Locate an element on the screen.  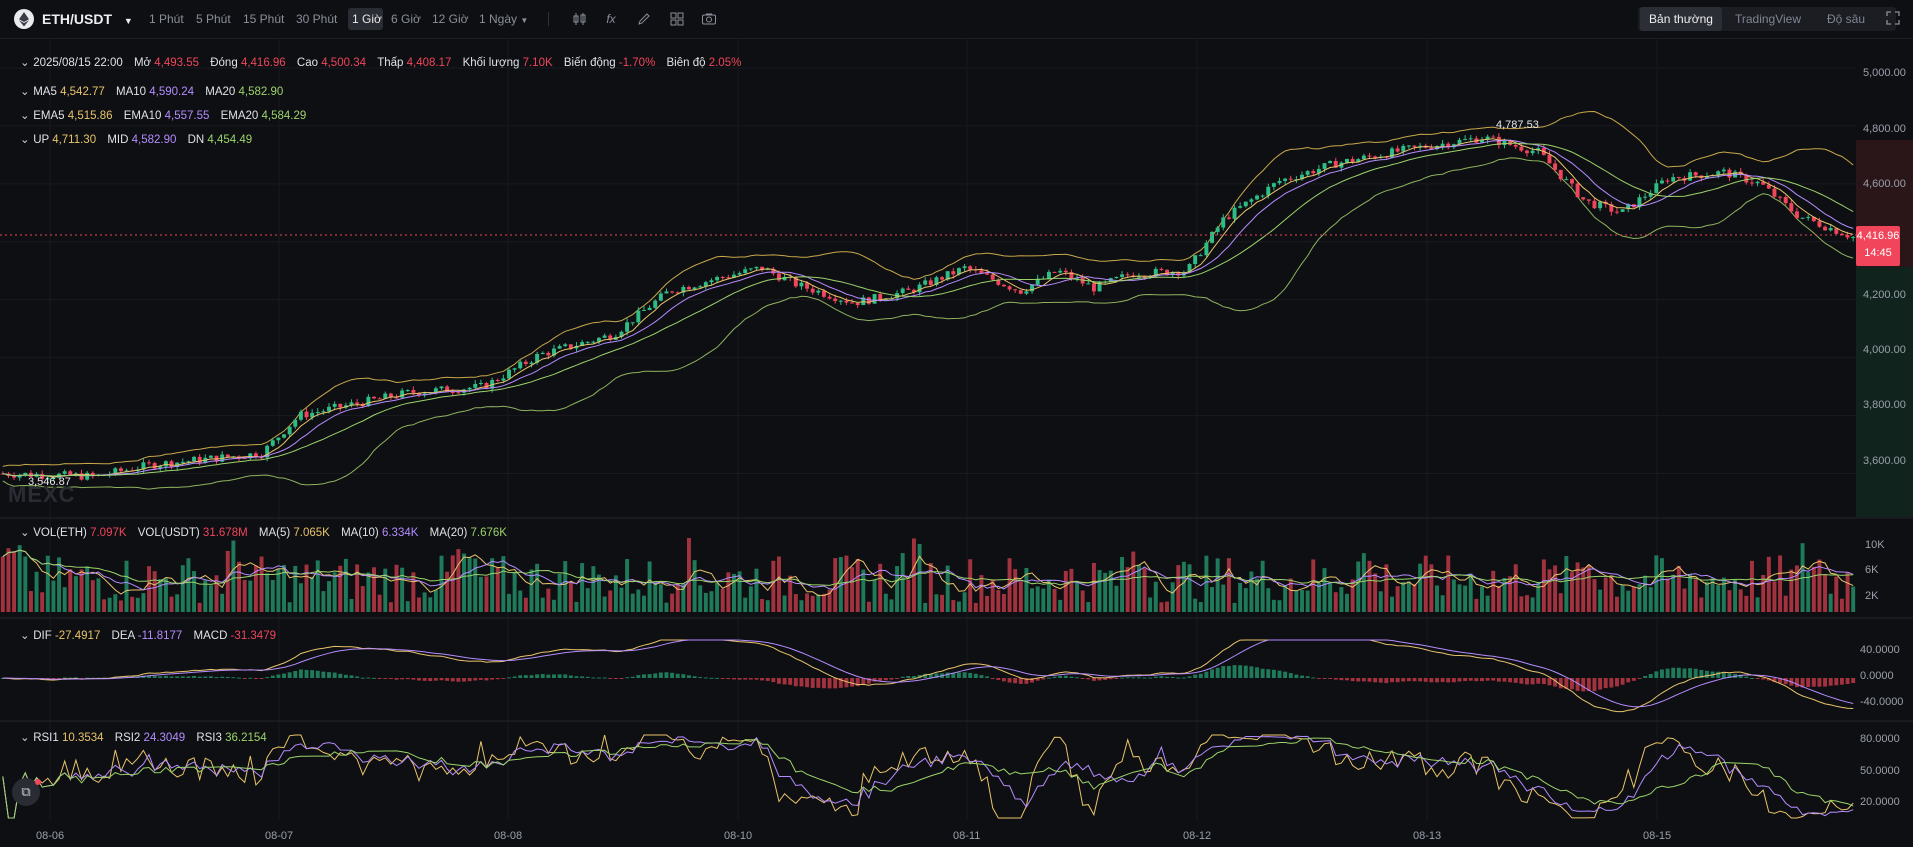
macd-lines is located at coordinates (928, 676).